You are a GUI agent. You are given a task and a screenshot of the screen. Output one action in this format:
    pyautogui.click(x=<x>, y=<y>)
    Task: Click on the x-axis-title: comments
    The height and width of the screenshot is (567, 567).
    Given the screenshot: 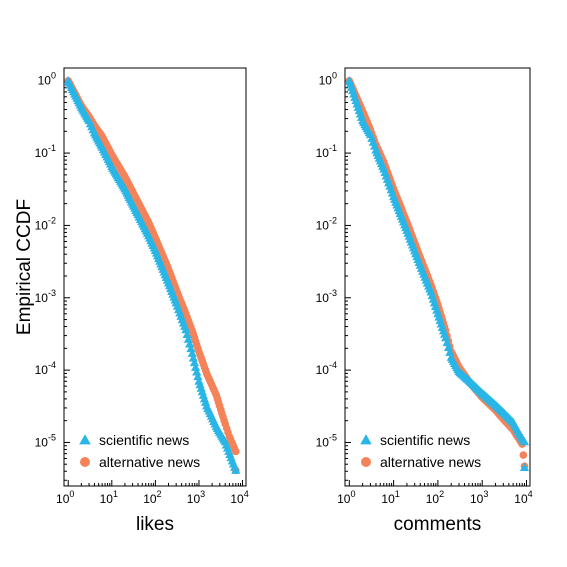 What is the action you would take?
    pyautogui.click(x=438, y=524)
    